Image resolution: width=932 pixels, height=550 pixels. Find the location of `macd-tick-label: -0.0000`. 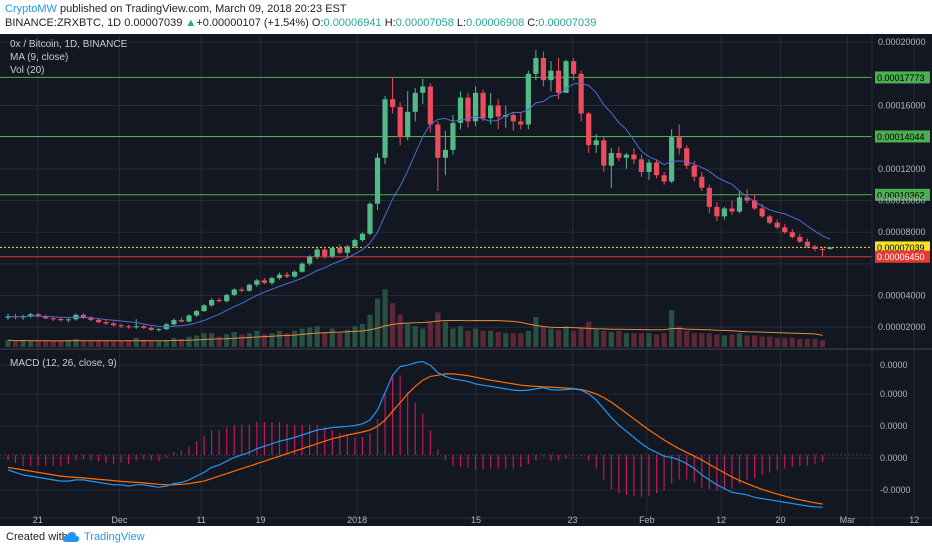

macd-tick-label: -0.0000 is located at coordinates (895, 490).